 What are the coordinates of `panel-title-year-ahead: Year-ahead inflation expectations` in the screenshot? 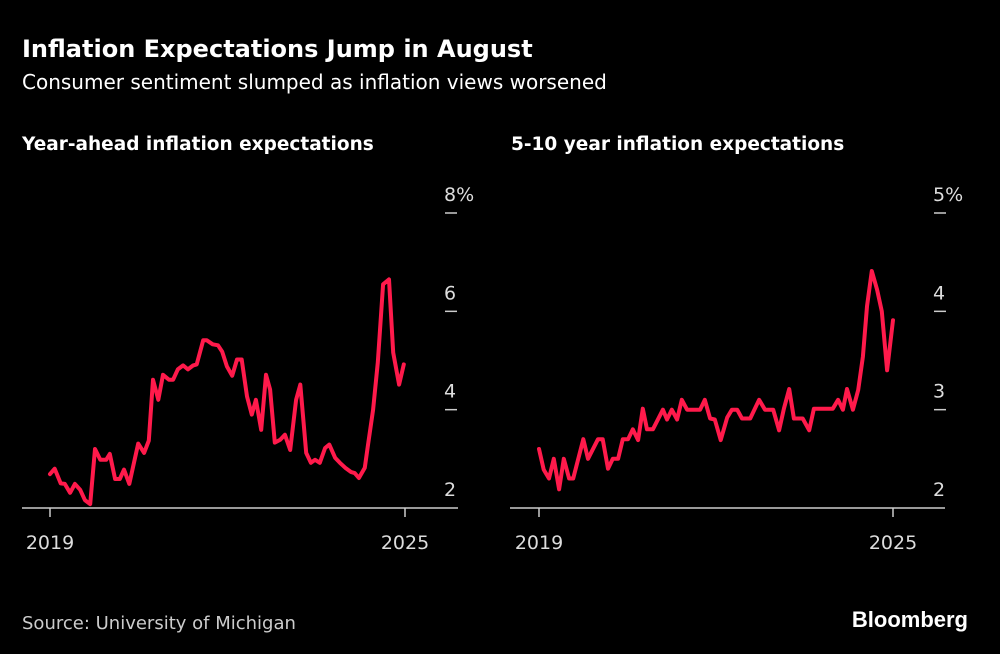 It's located at (197, 144).